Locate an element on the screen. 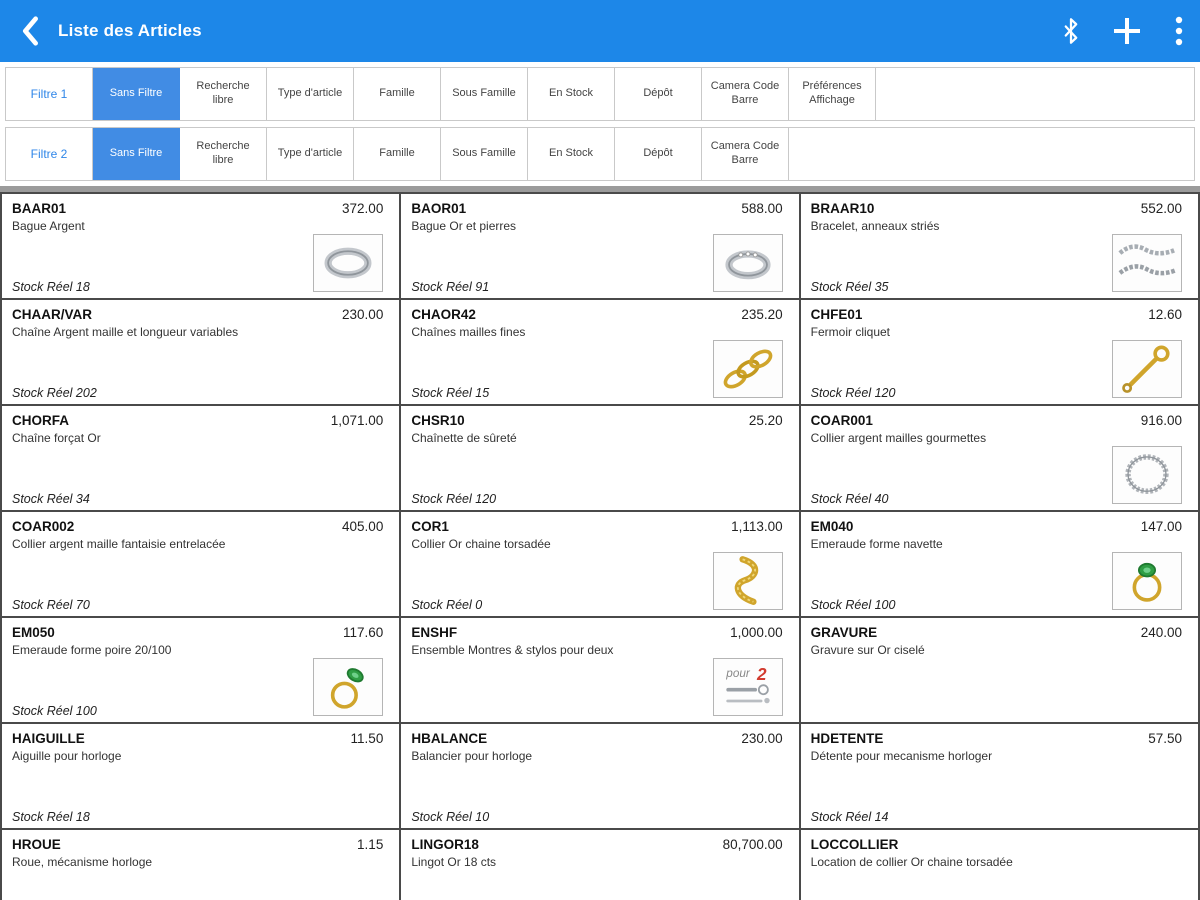  add-button is located at coordinates (1127, 31).